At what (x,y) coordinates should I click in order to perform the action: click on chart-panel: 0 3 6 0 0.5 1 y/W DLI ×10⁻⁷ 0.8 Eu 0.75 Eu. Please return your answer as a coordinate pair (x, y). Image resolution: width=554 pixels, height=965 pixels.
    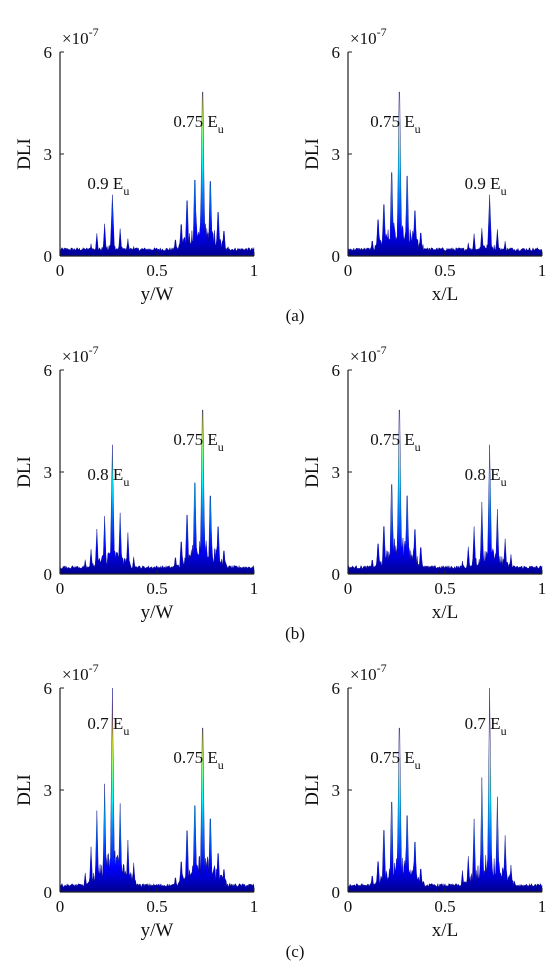
    Looking at the image, I should click on (136, 483).